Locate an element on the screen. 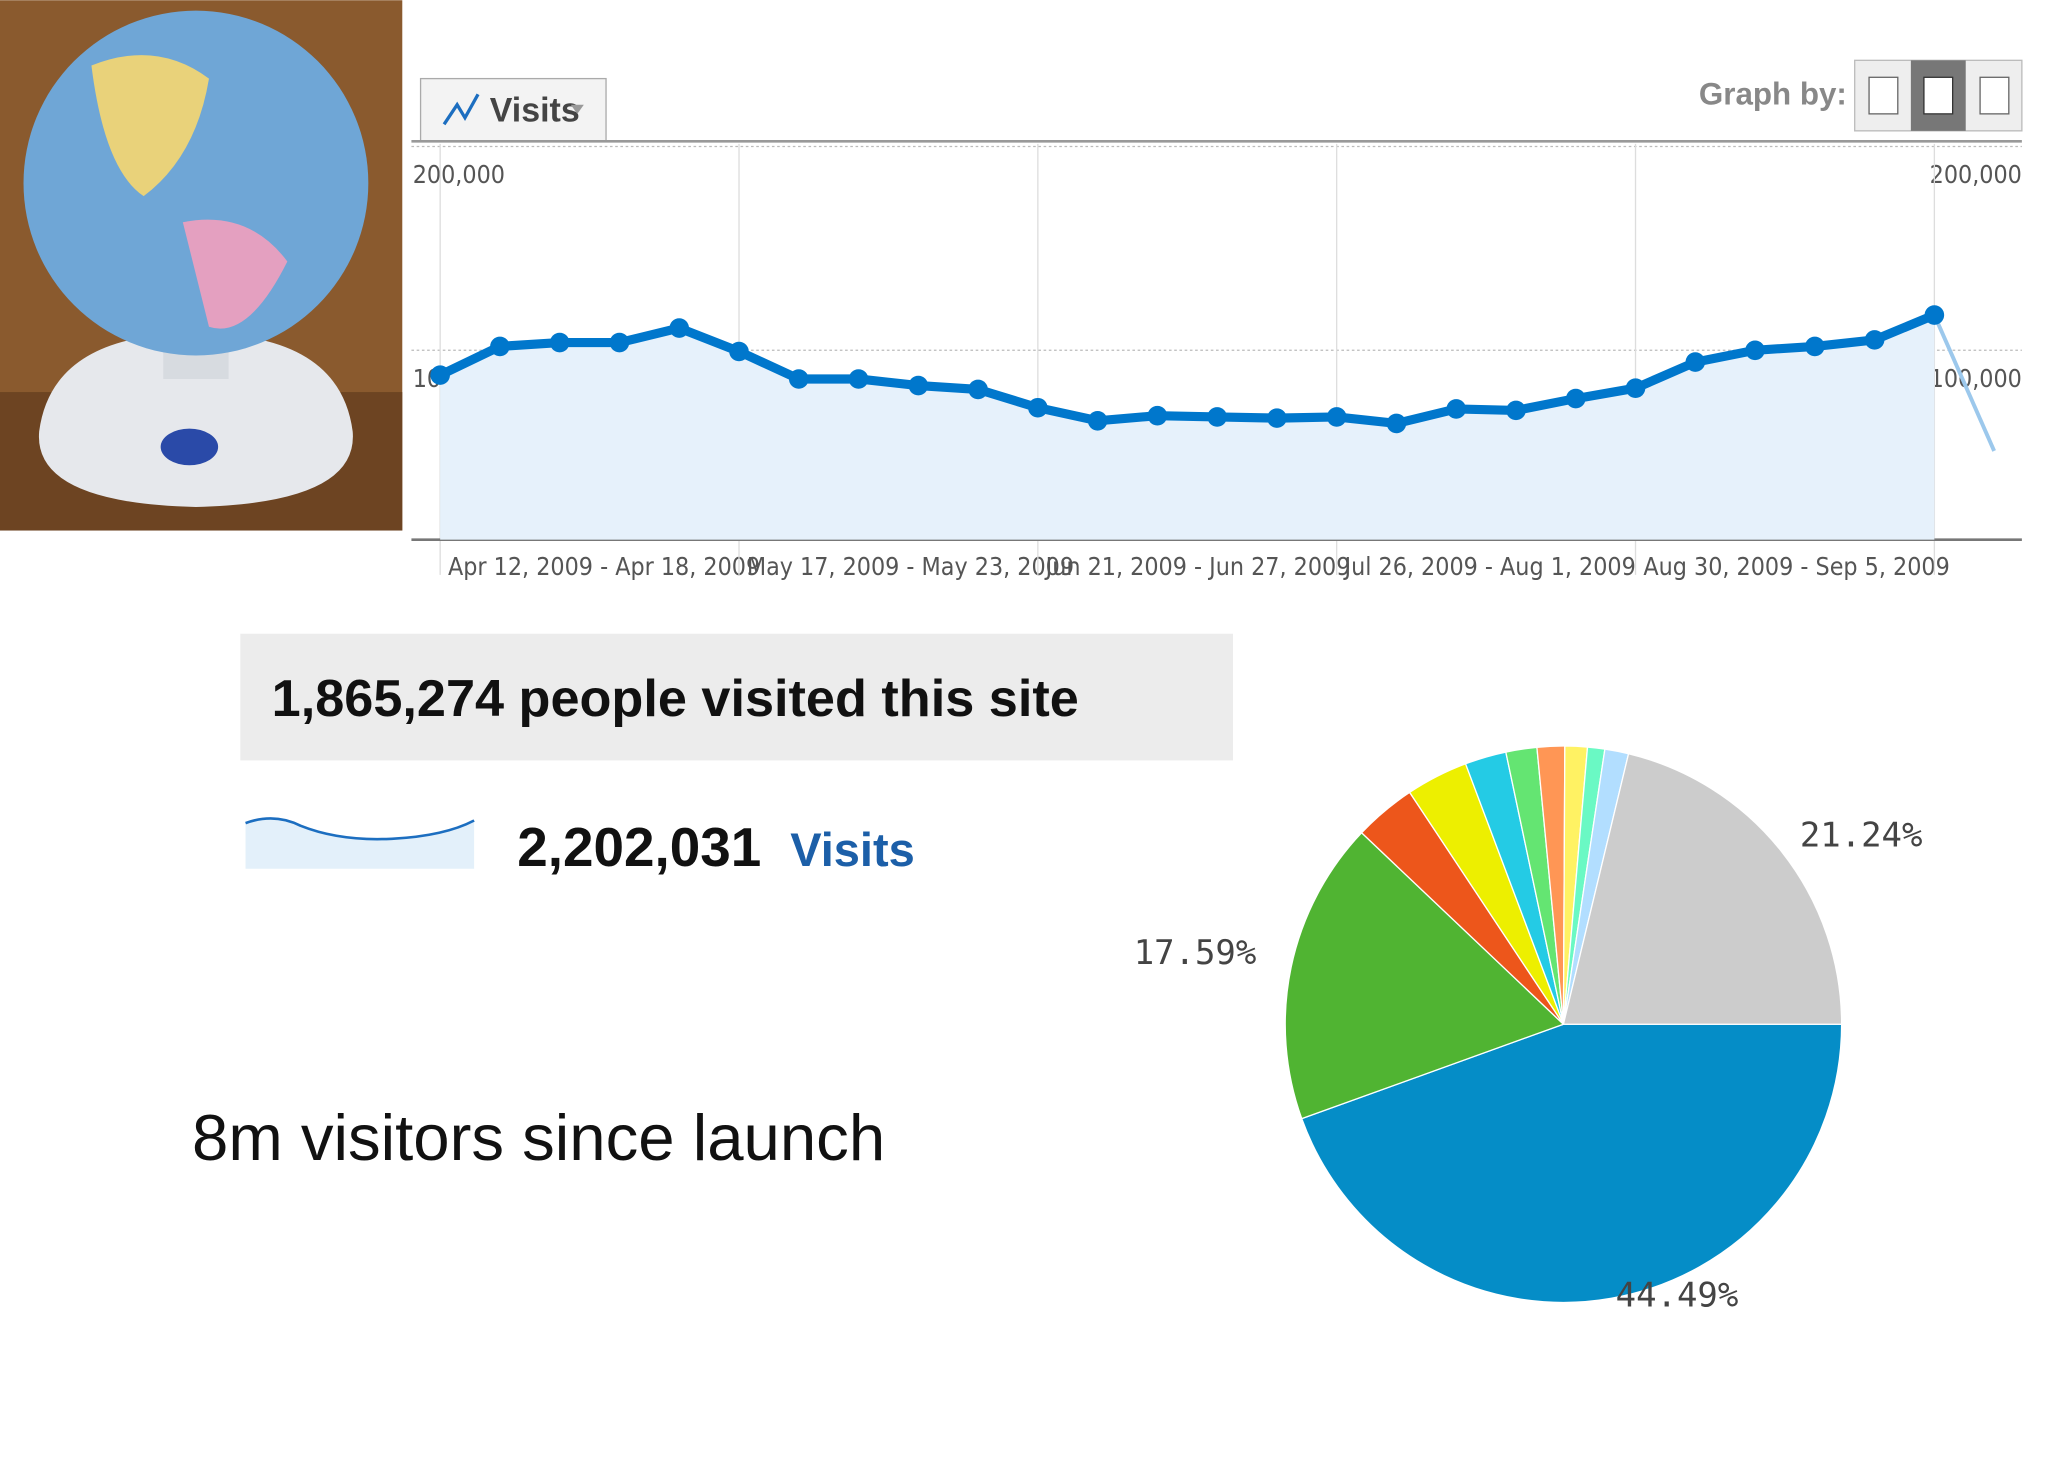 The height and width of the screenshot is (1479, 2048). visits-total: 2,202,031 is located at coordinates (639, 847).